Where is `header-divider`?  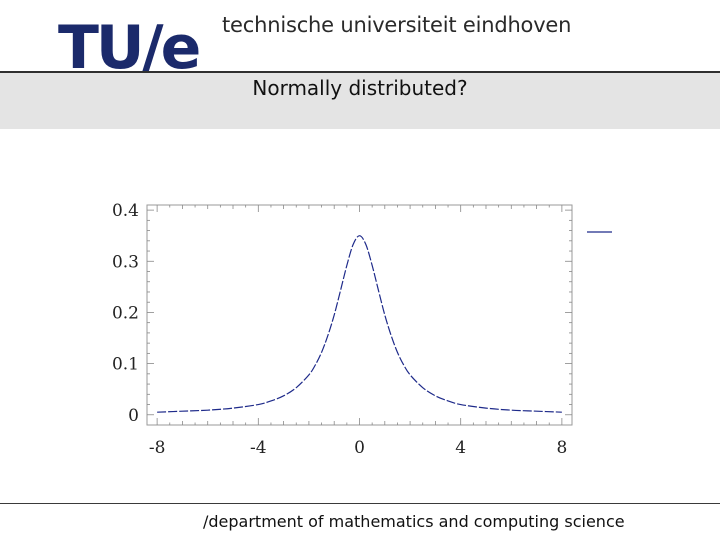 header-divider is located at coordinates (360, 72).